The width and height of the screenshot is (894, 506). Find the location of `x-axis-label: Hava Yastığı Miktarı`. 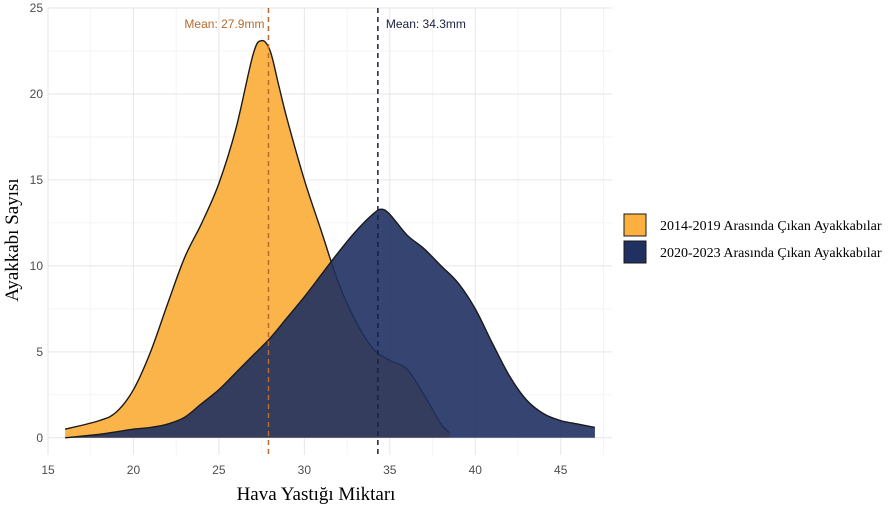

x-axis-label: Hava Yastığı Miktarı is located at coordinates (316, 494).